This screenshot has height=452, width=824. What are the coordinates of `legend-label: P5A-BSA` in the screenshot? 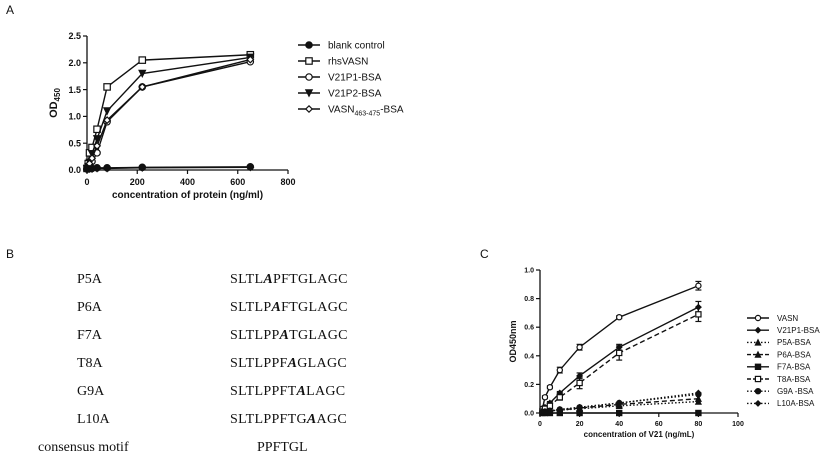 It's located at (794, 342).